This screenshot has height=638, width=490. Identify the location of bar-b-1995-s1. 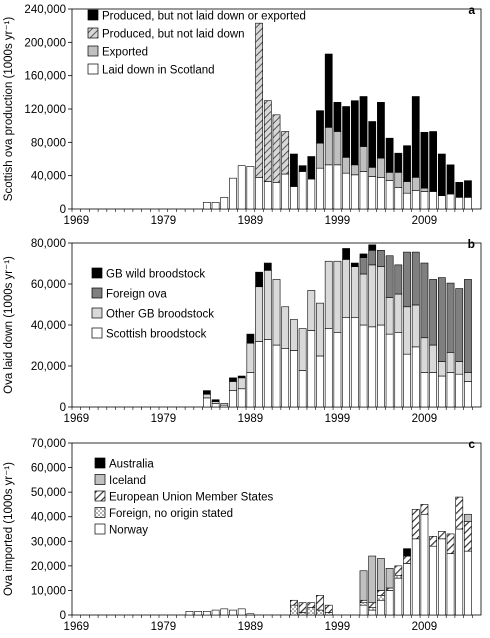
(302, 349).